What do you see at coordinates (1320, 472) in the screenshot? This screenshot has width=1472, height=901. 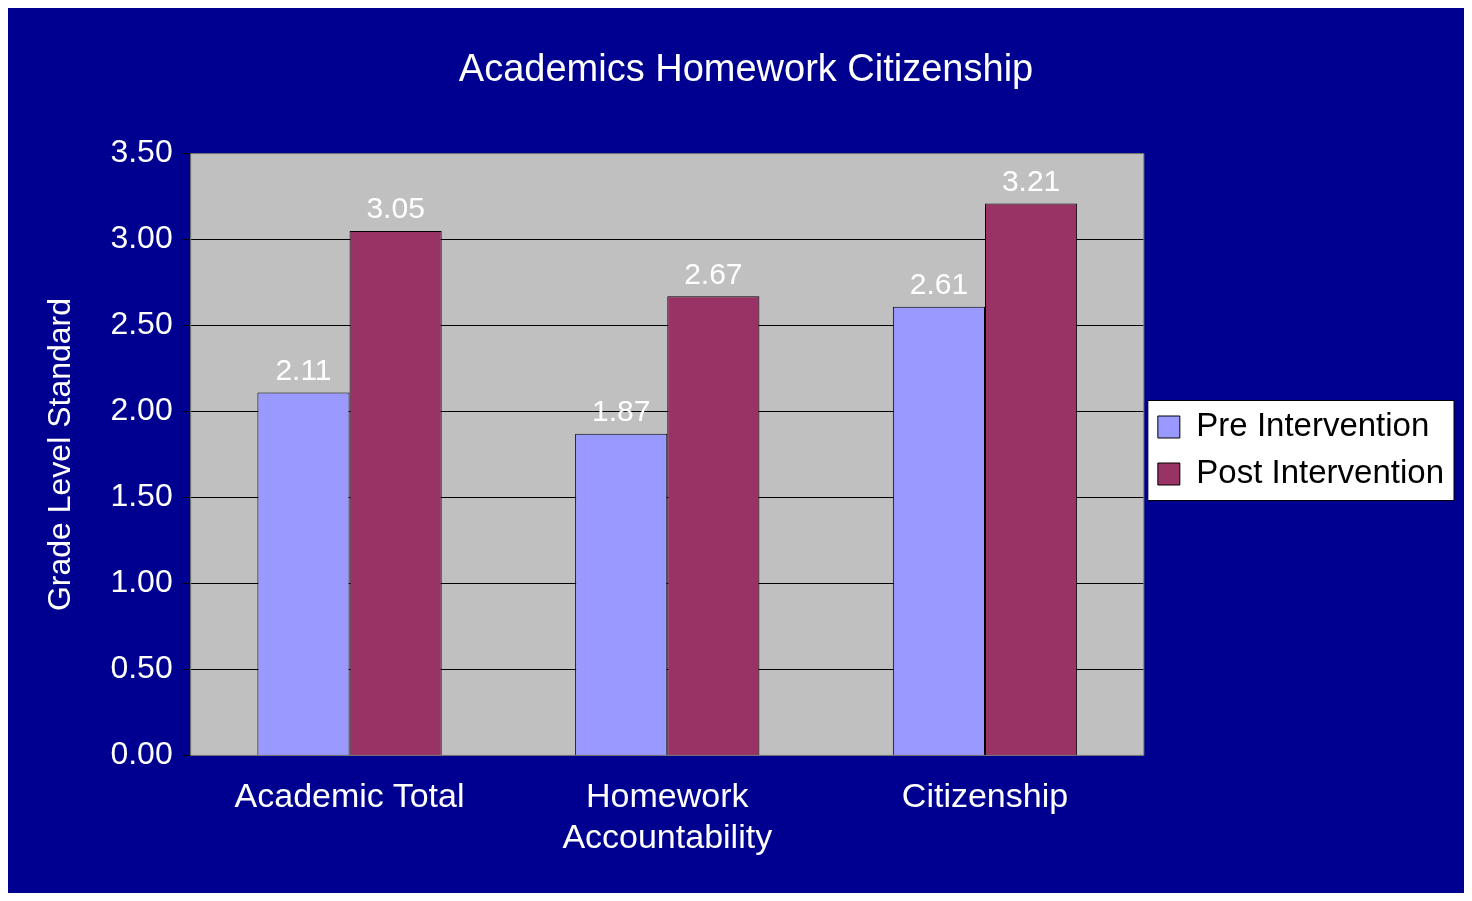 I see `legend-label: Post Intervention` at bounding box center [1320, 472].